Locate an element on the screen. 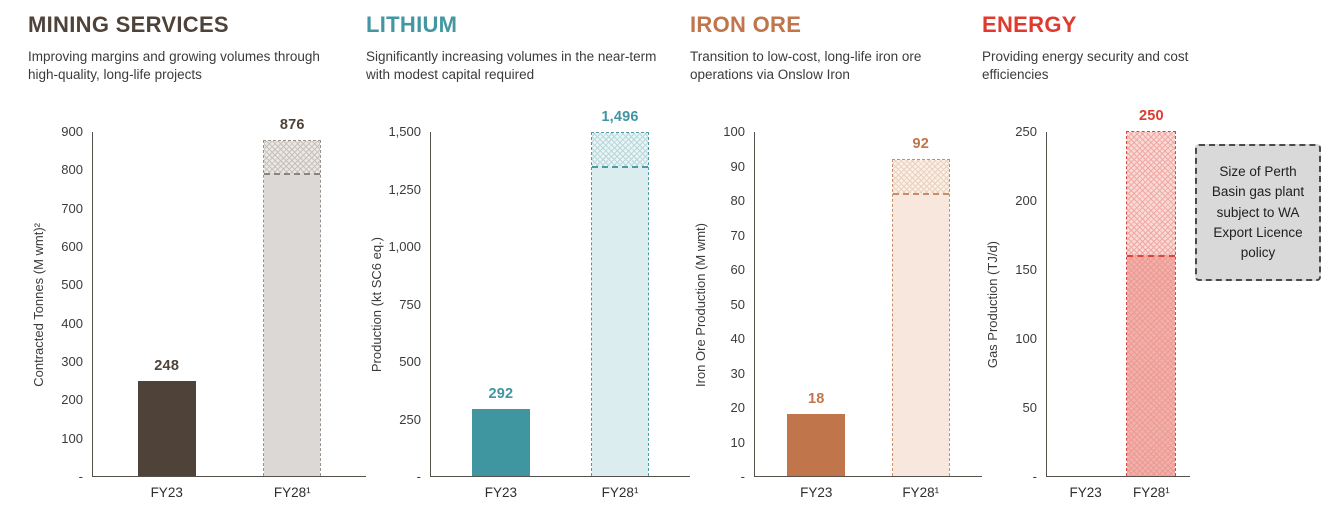 The image size is (1329, 529). y-axis-tick: 150 is located at coordinates (1026, 269).